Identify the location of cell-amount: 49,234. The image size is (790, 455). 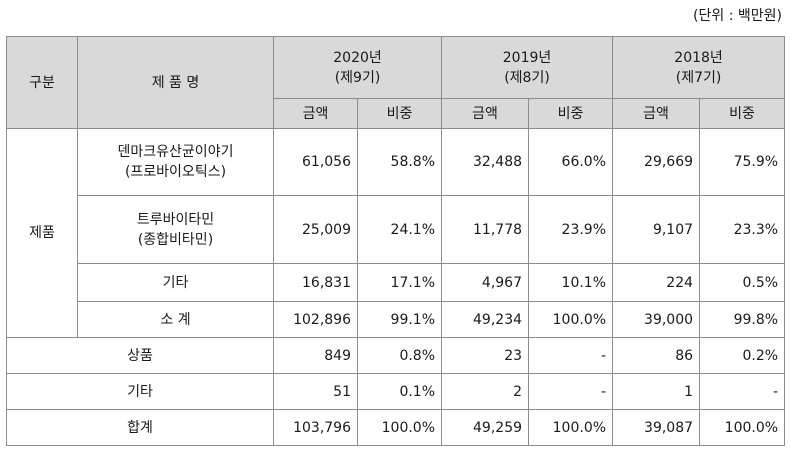
(485, 319).